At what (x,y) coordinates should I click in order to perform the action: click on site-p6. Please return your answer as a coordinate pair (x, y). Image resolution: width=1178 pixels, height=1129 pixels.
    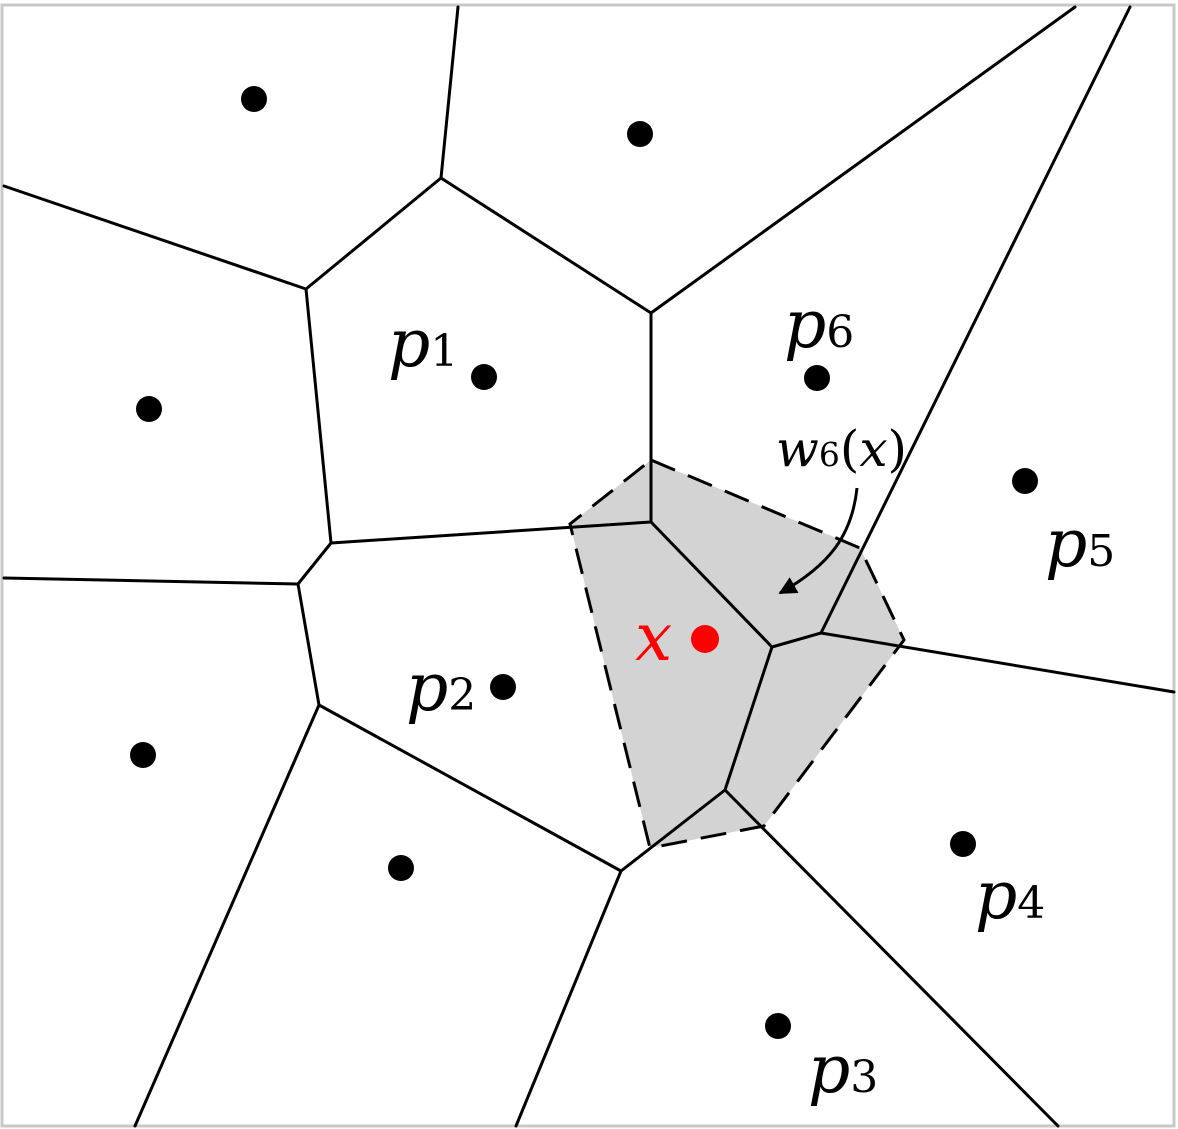
    Looking at the image, I should click on (817, 378).